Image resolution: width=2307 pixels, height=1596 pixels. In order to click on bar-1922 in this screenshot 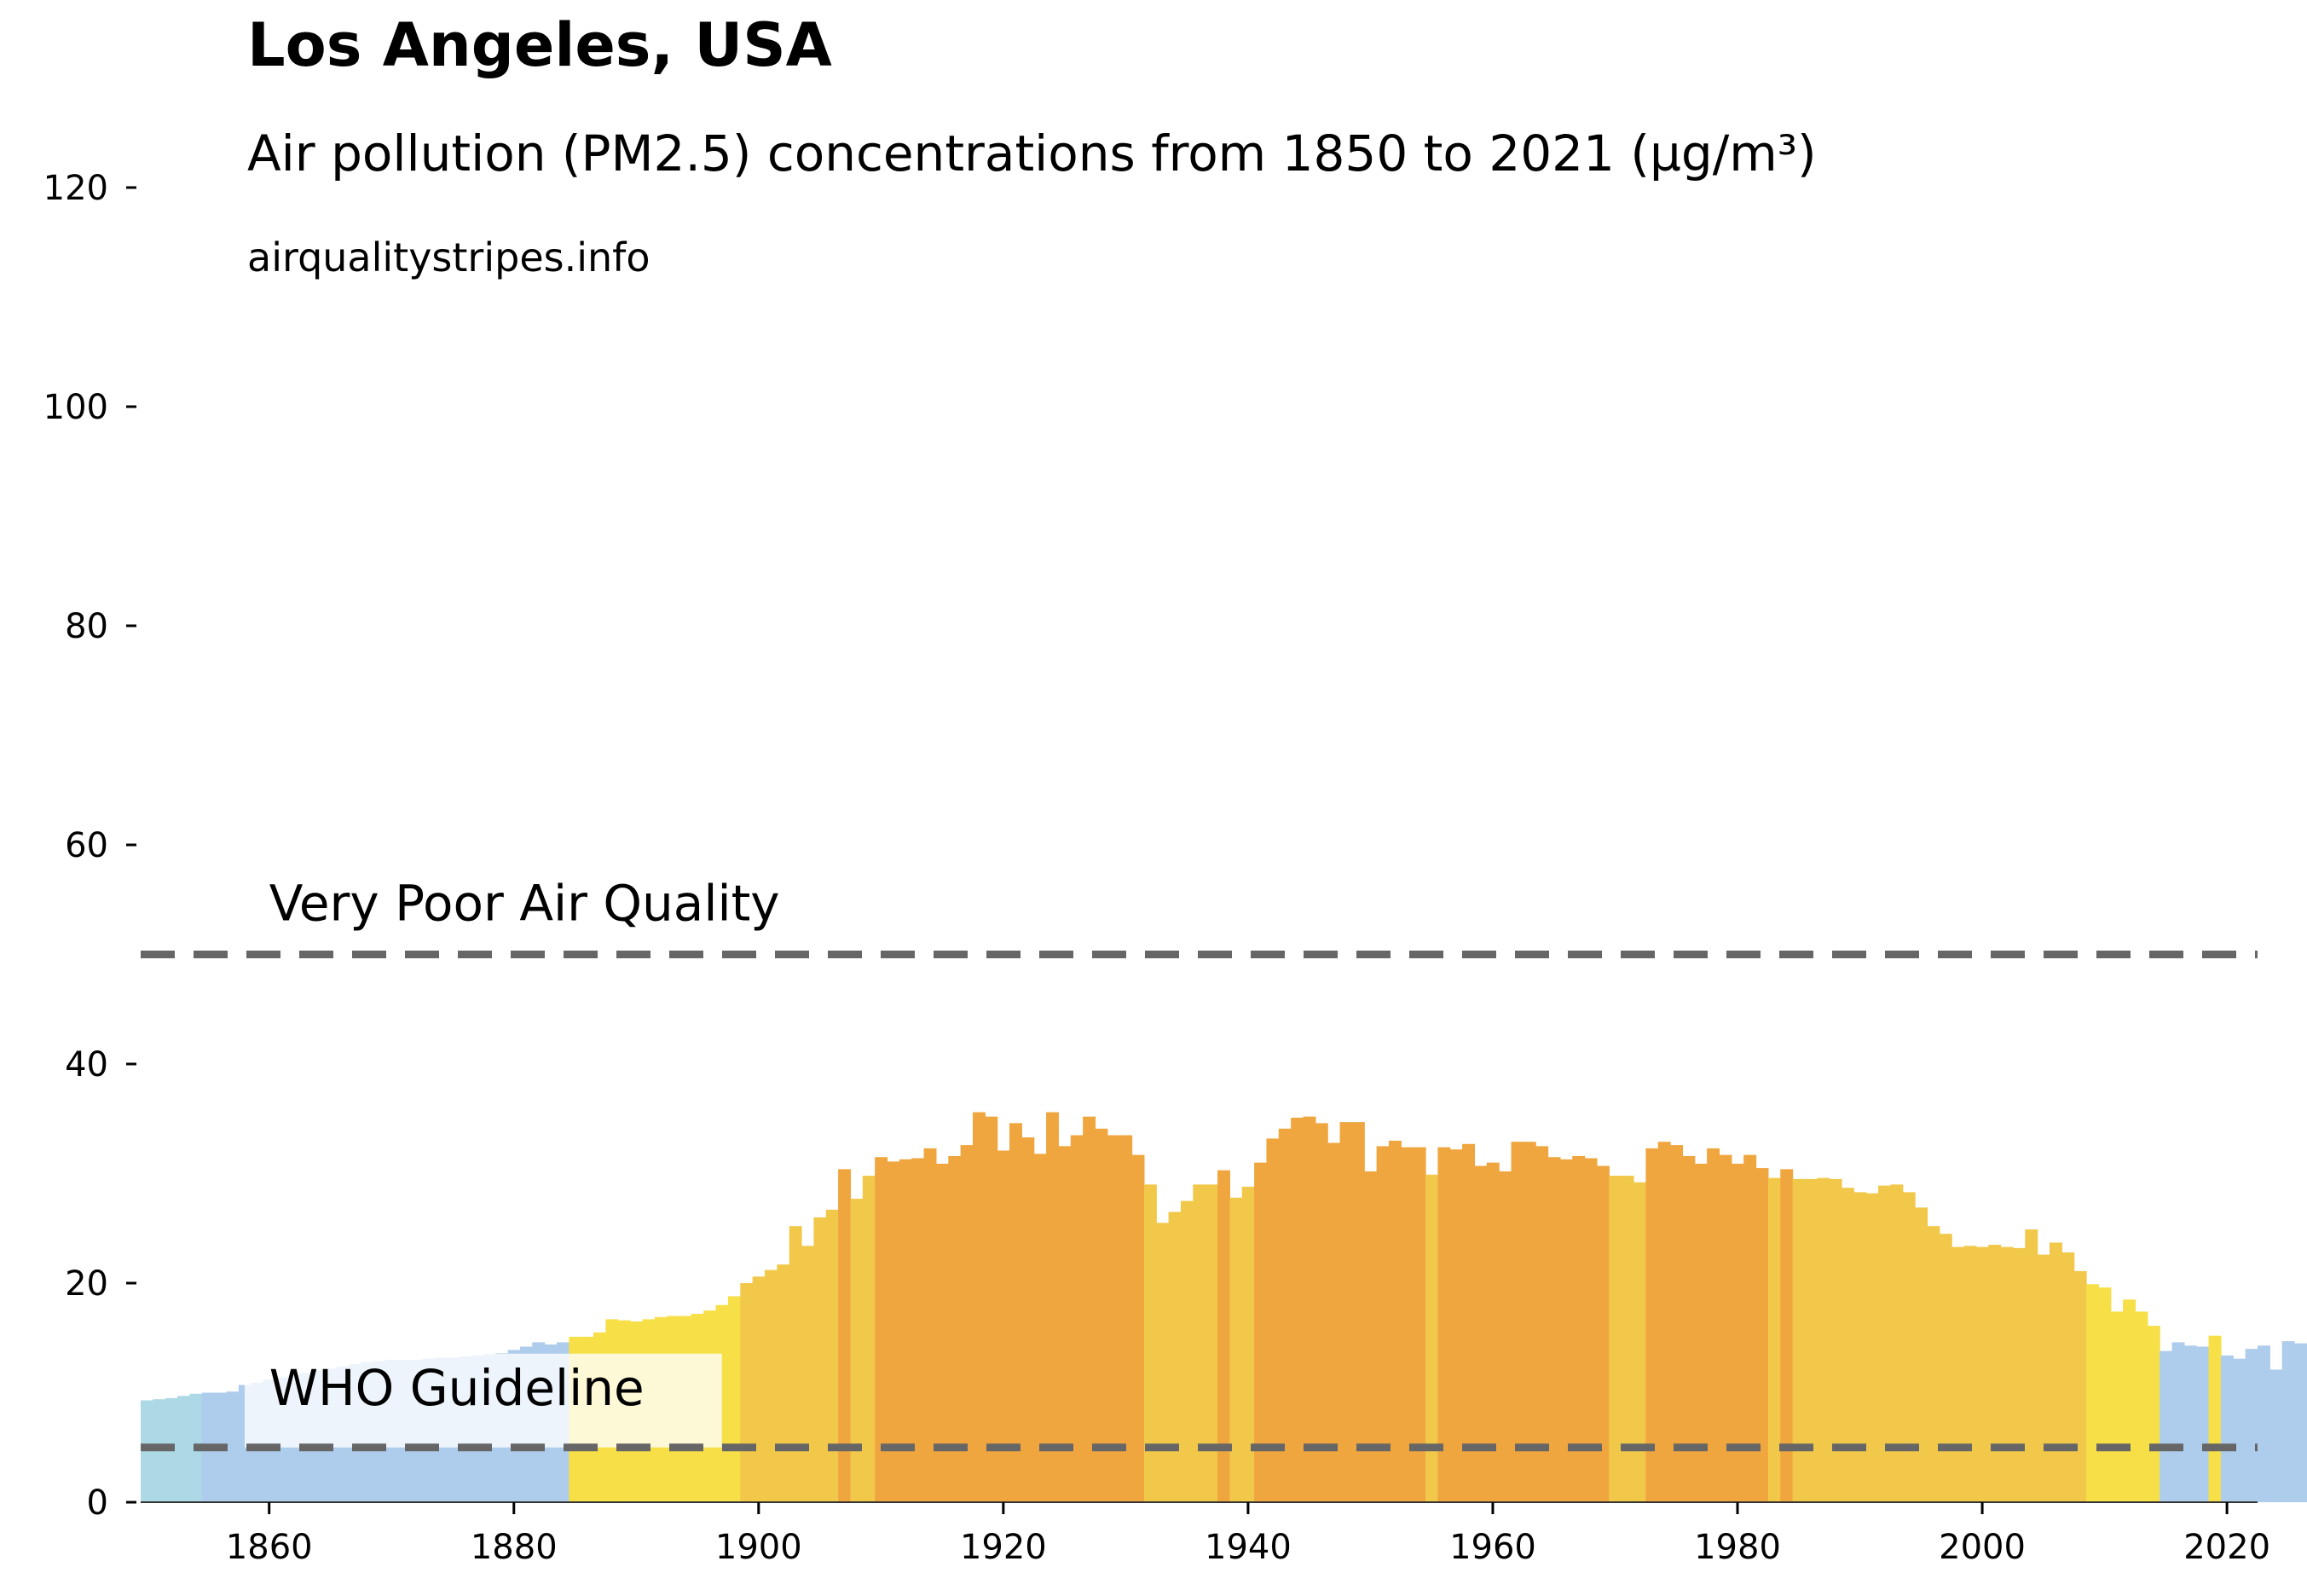, I will do `click(1028, 1319)`.